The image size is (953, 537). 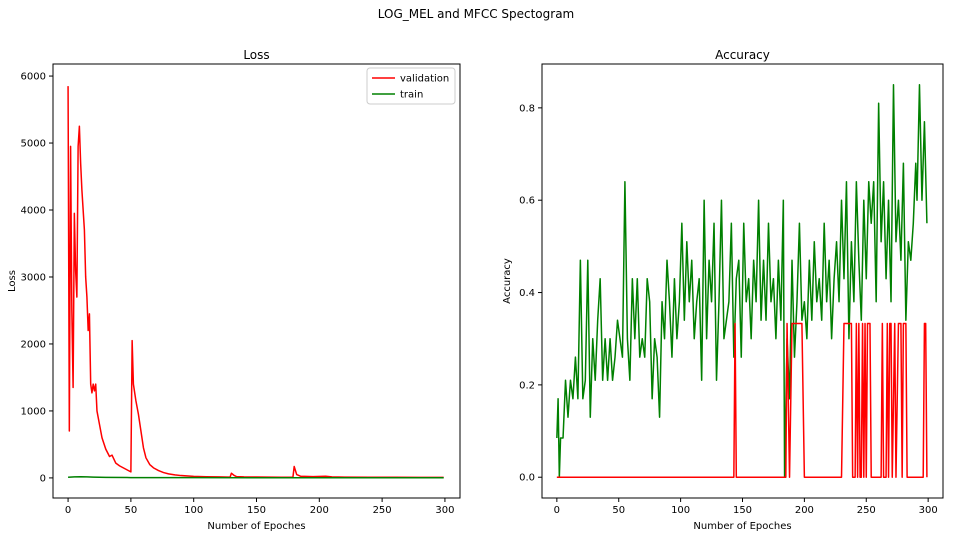 What do you see at coordinates (424, 79) in the screenshot?
I see `legend-label-validation: validation` at bounding box center [424, 79].